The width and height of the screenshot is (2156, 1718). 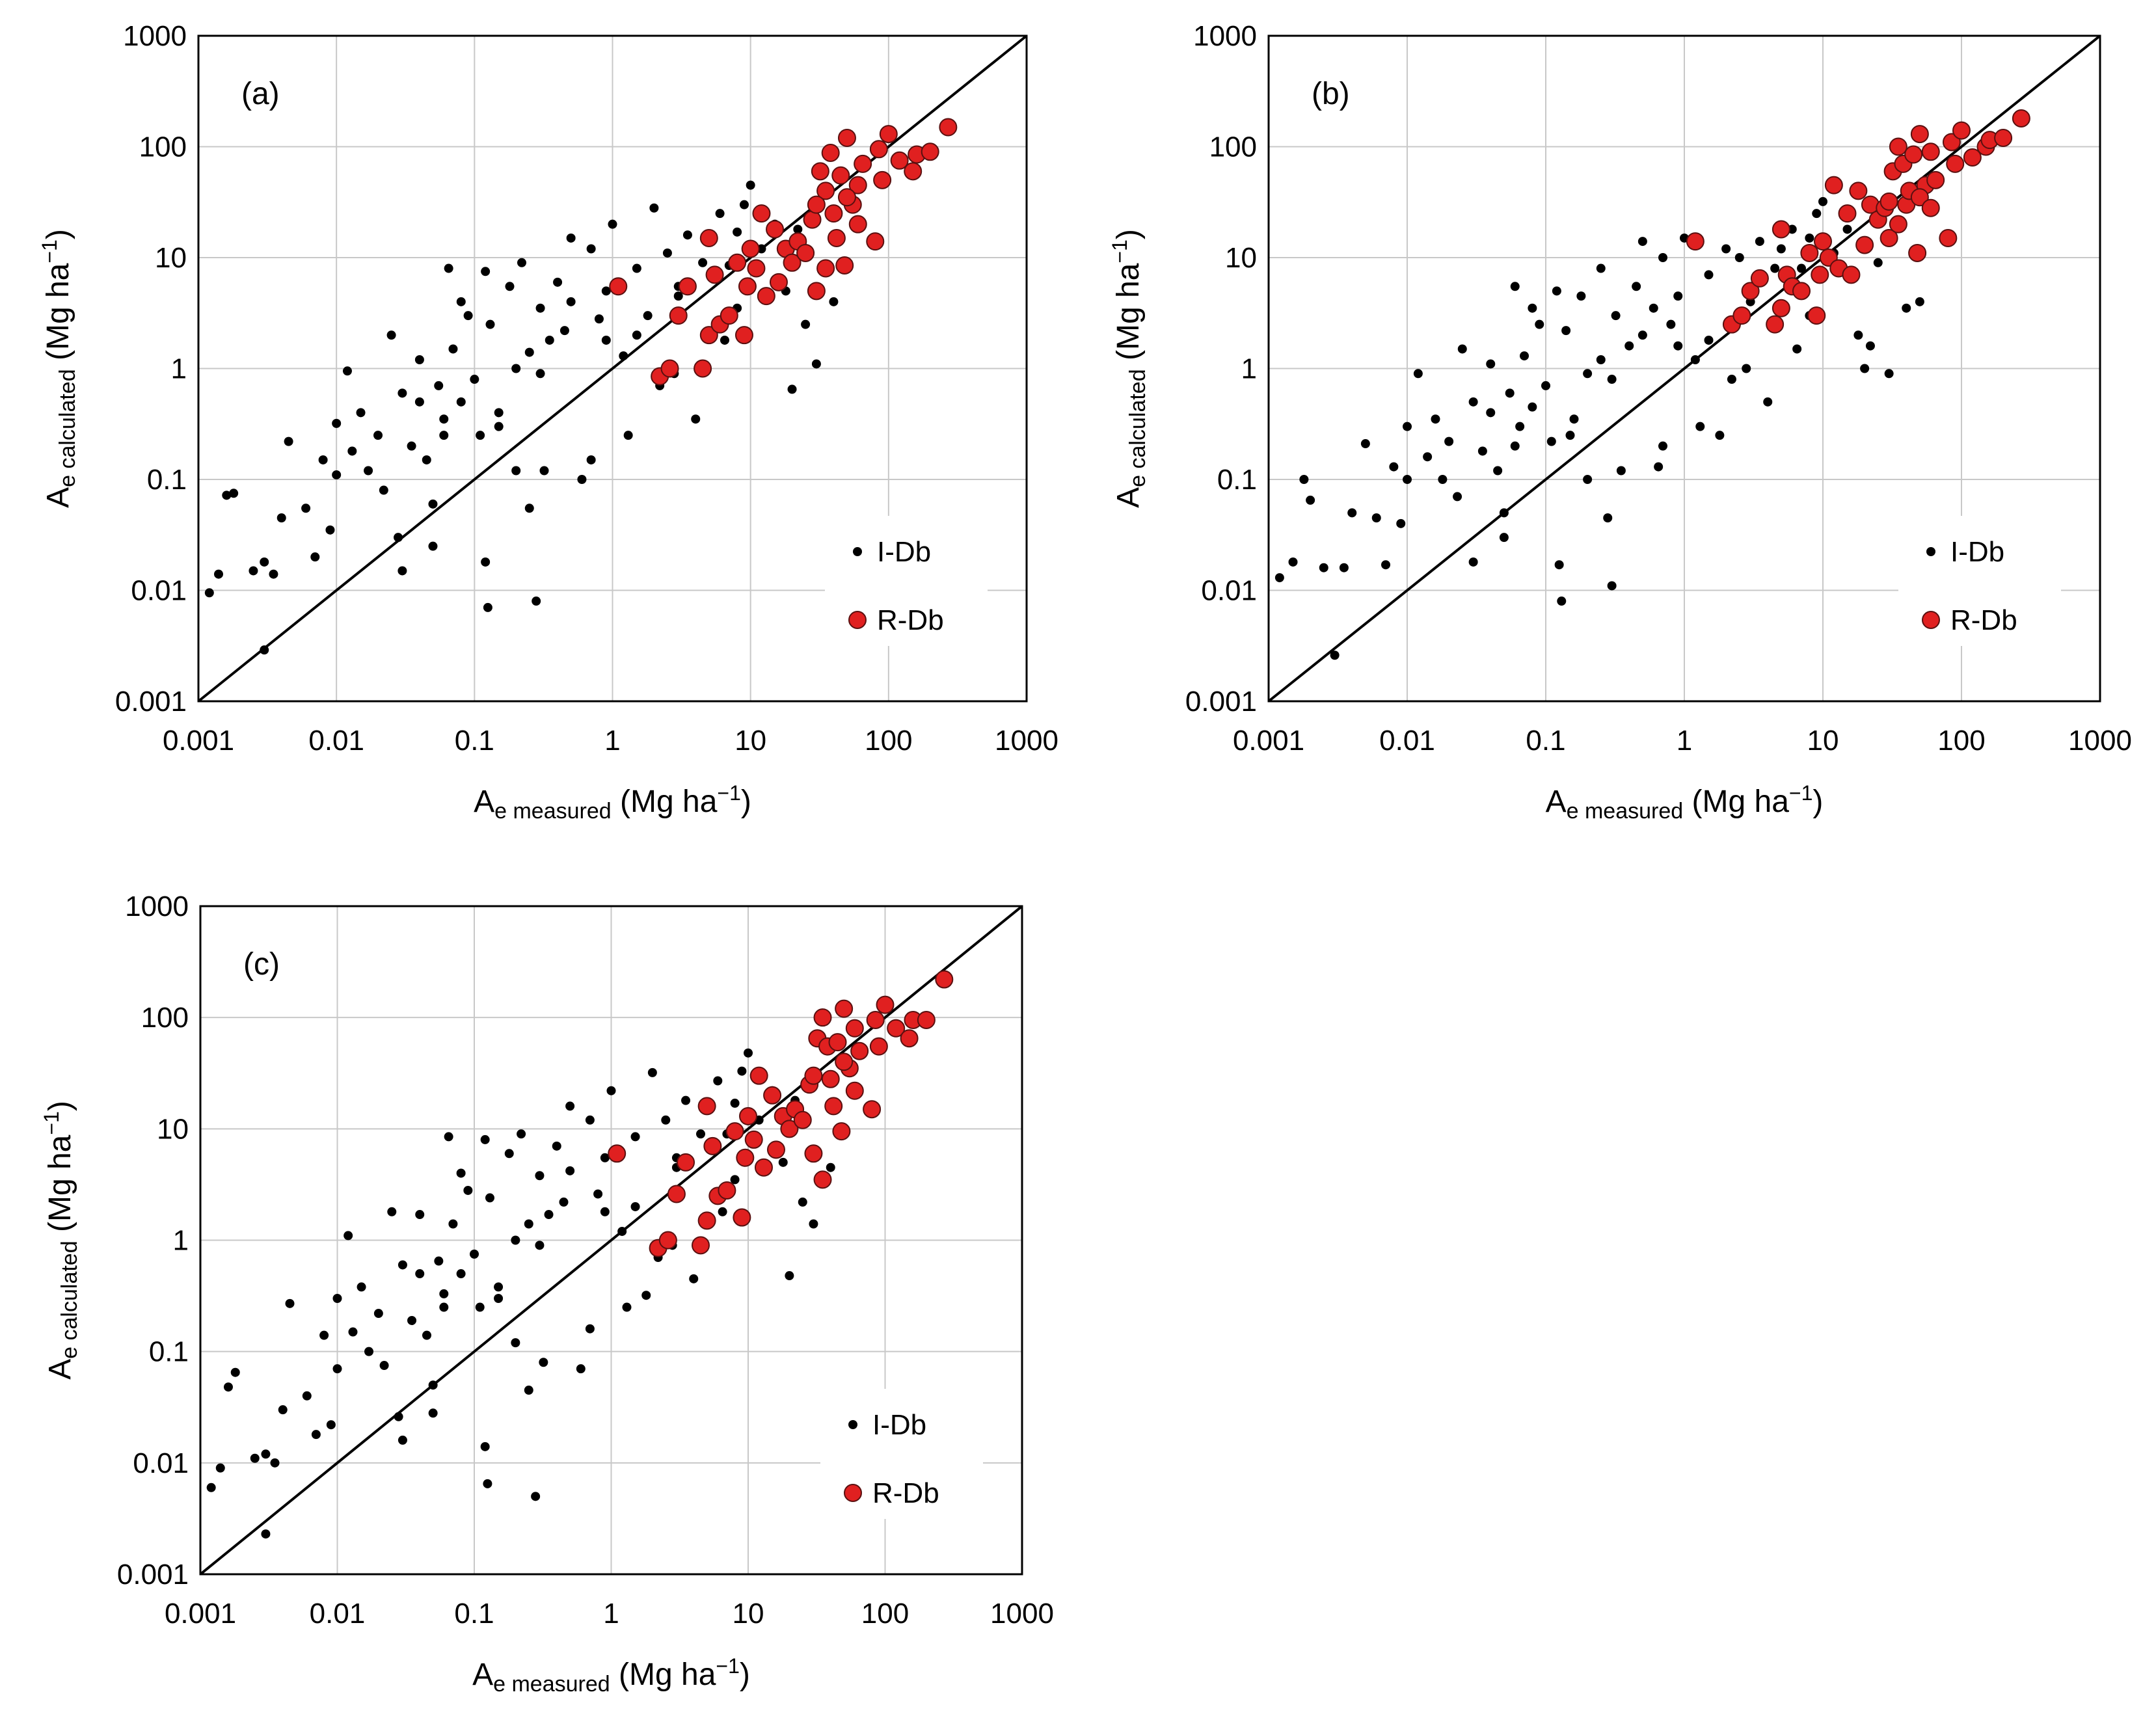 I want to click on x-tick-label: 1, so click(x=612, y=741).